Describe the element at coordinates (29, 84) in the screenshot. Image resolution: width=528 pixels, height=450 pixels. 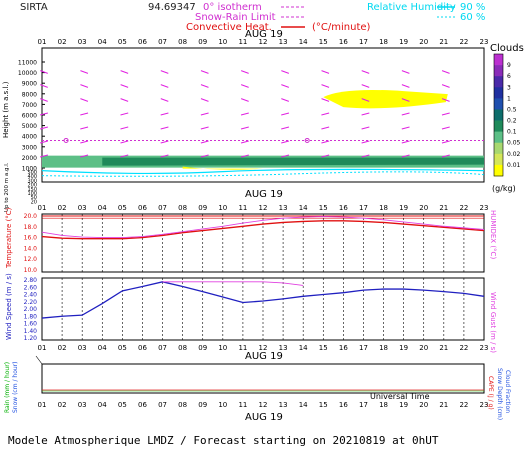
I see `cloud-ytick-9000: 9000` at that location.